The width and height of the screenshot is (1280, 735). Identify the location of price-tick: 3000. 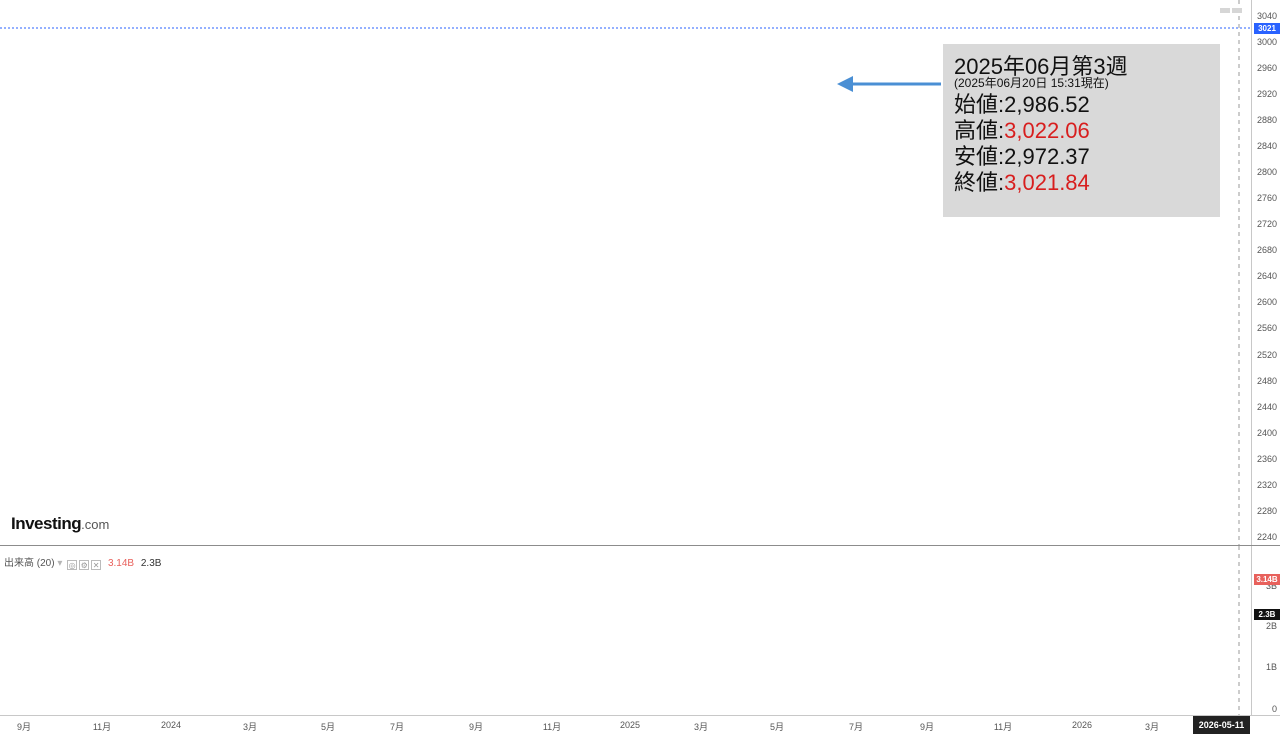
(1266, 42).